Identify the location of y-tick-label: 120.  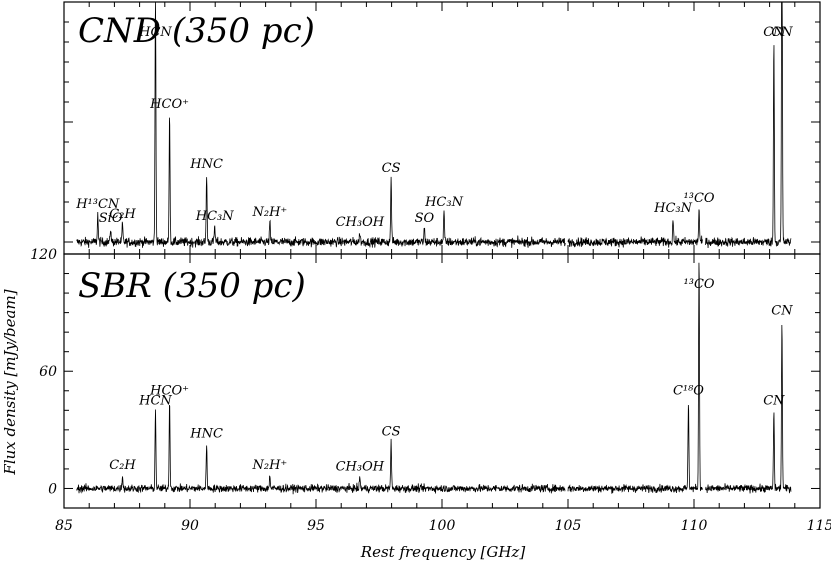
(43, 255).